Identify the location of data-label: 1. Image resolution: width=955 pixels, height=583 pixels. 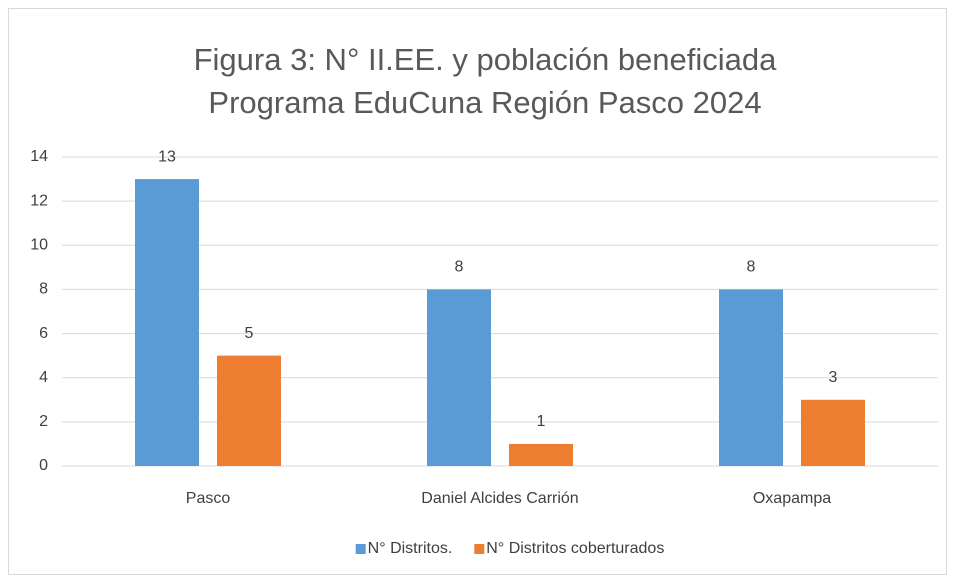
(541, 421).